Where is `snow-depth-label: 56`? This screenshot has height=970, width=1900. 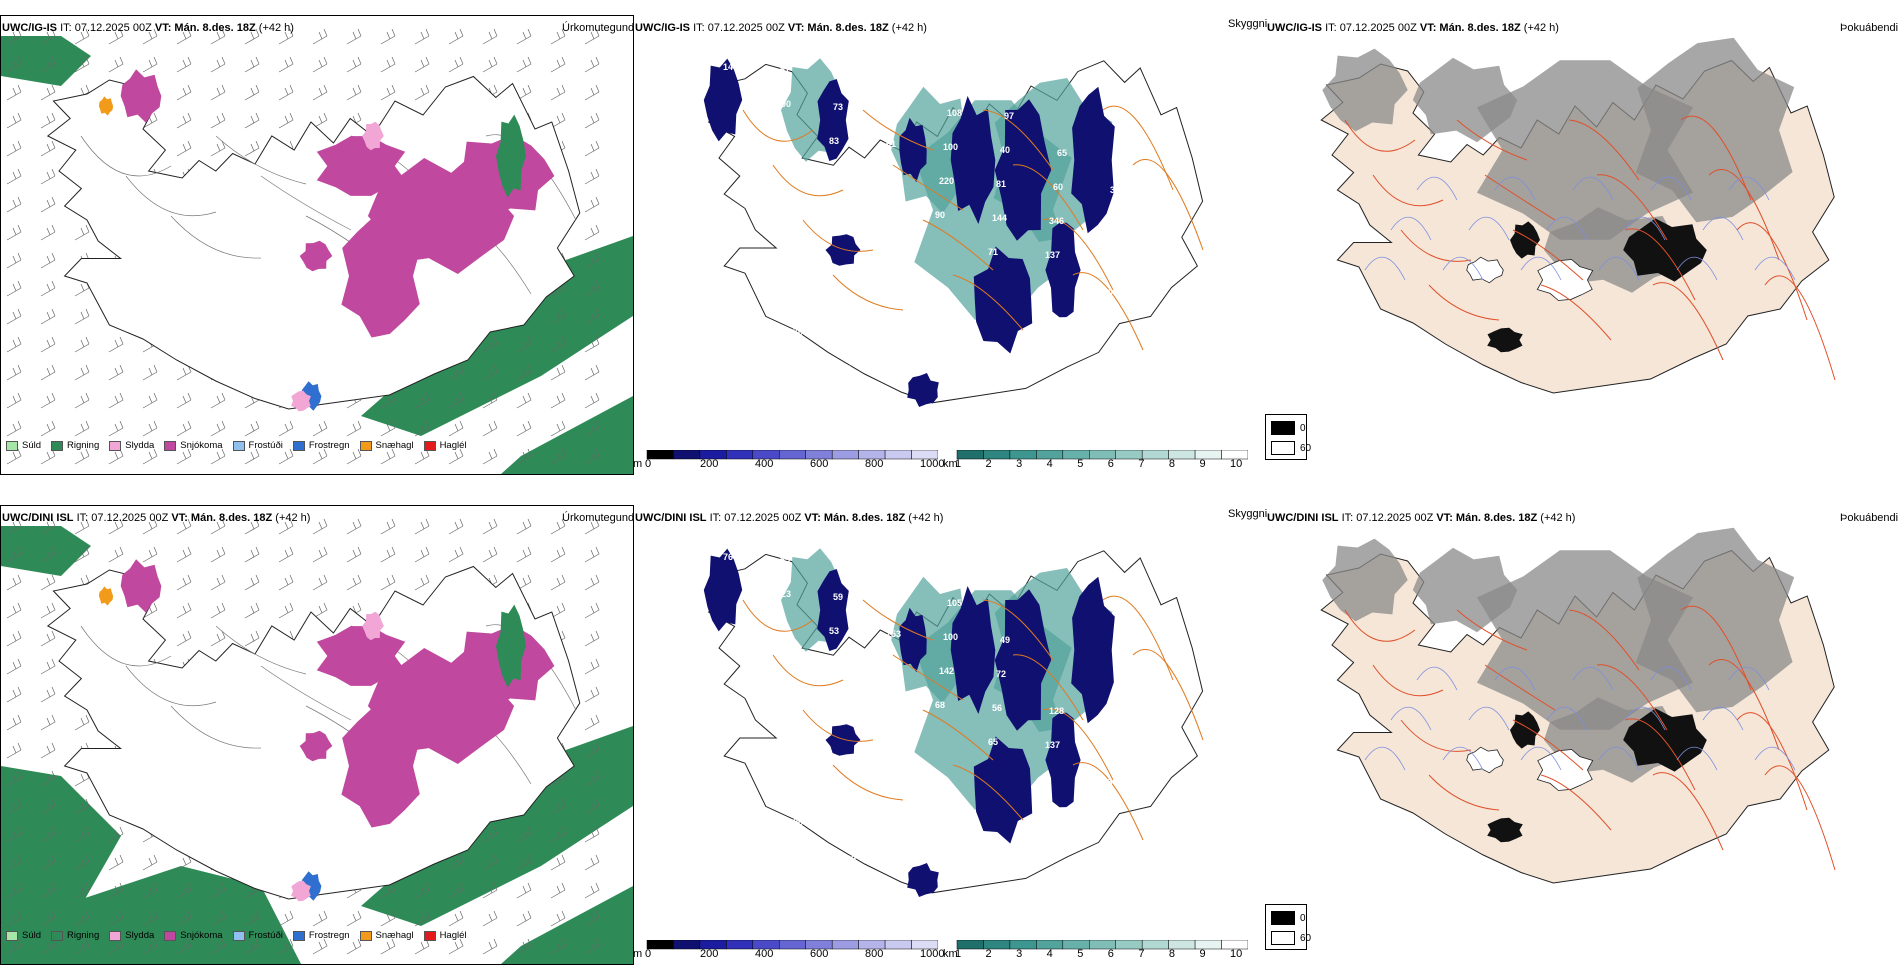
snow-depth-label: 56 is located at coordinates (1099, 326).